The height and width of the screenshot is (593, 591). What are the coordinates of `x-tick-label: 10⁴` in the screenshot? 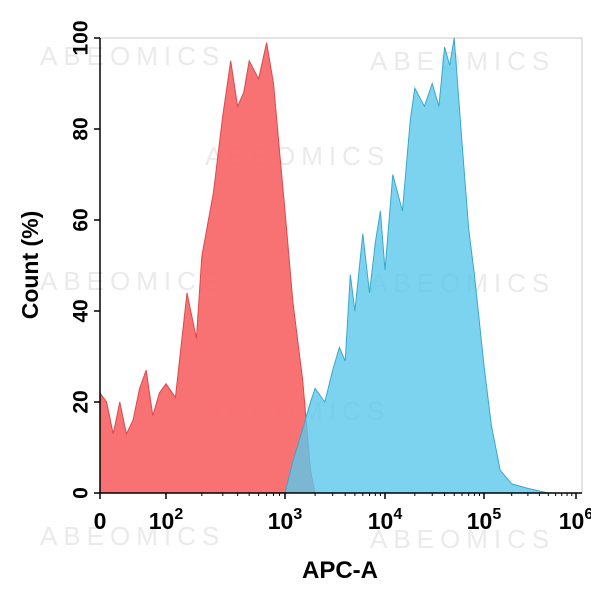 It's located at (385, 520).